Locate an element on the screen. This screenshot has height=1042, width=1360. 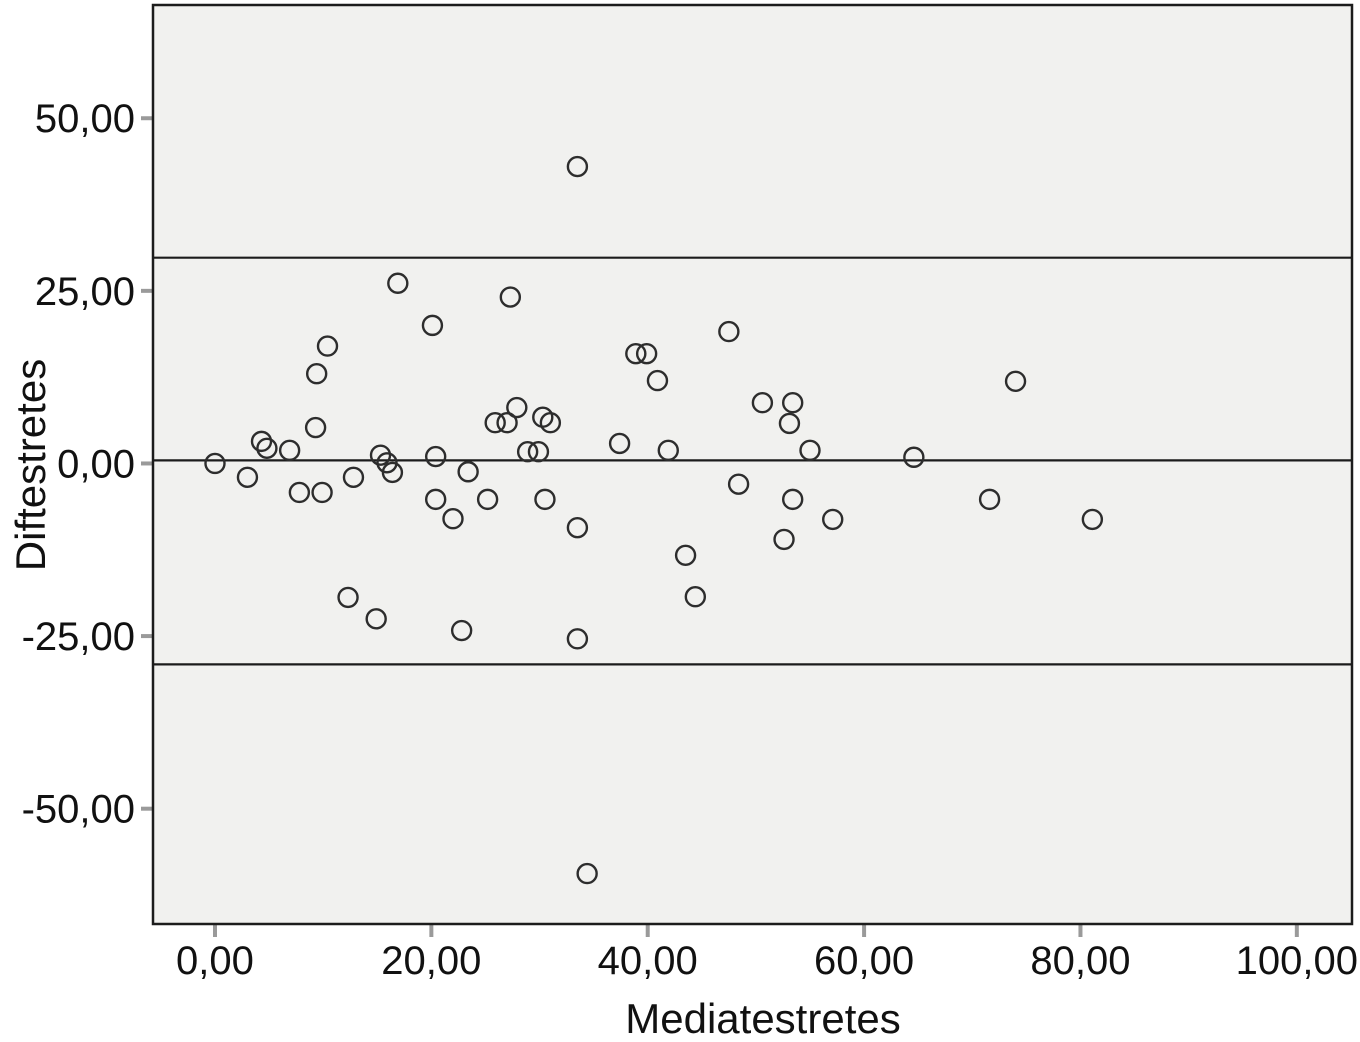
x-tick-label: 20,00 is located at coordinates (431, 961).